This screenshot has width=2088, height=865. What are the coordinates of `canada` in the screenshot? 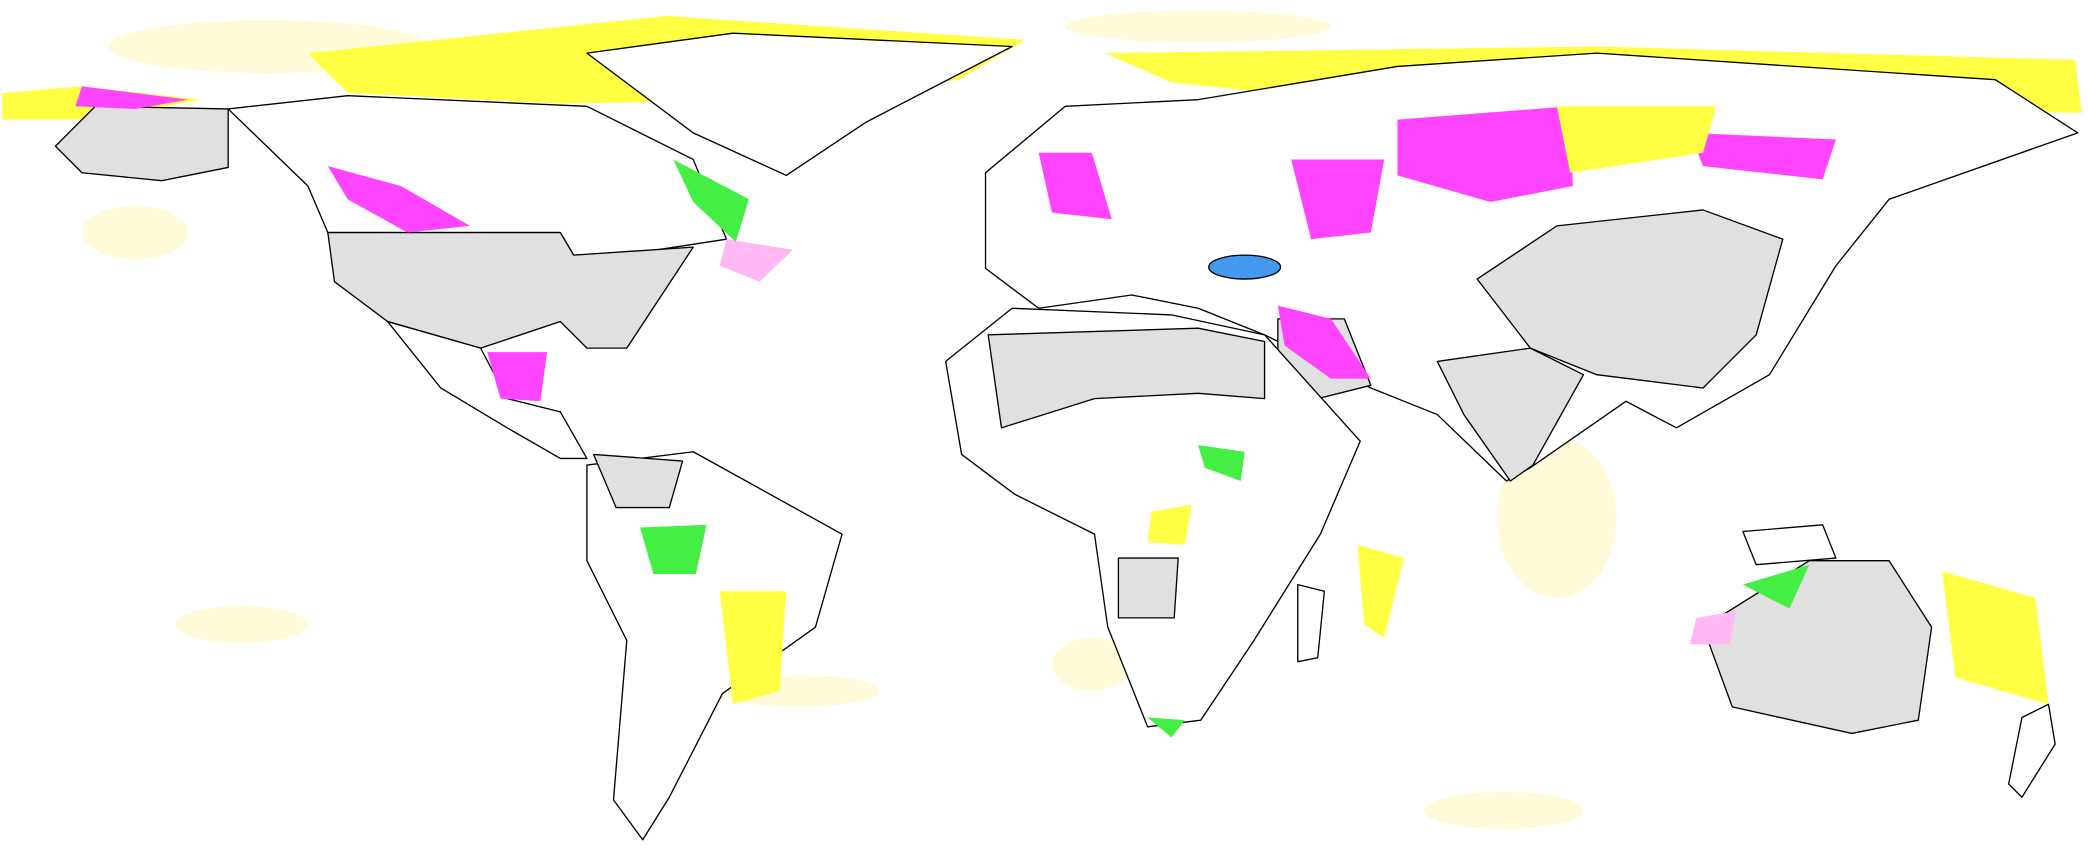 It's located at (477, 175).